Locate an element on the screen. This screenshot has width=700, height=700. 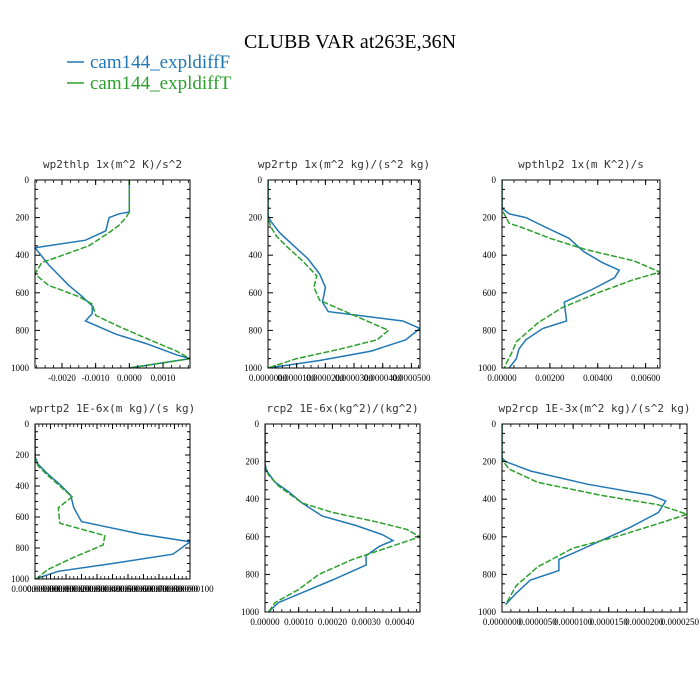
x-tick-label: 0.0000500 is located at coordinates (411, 378).